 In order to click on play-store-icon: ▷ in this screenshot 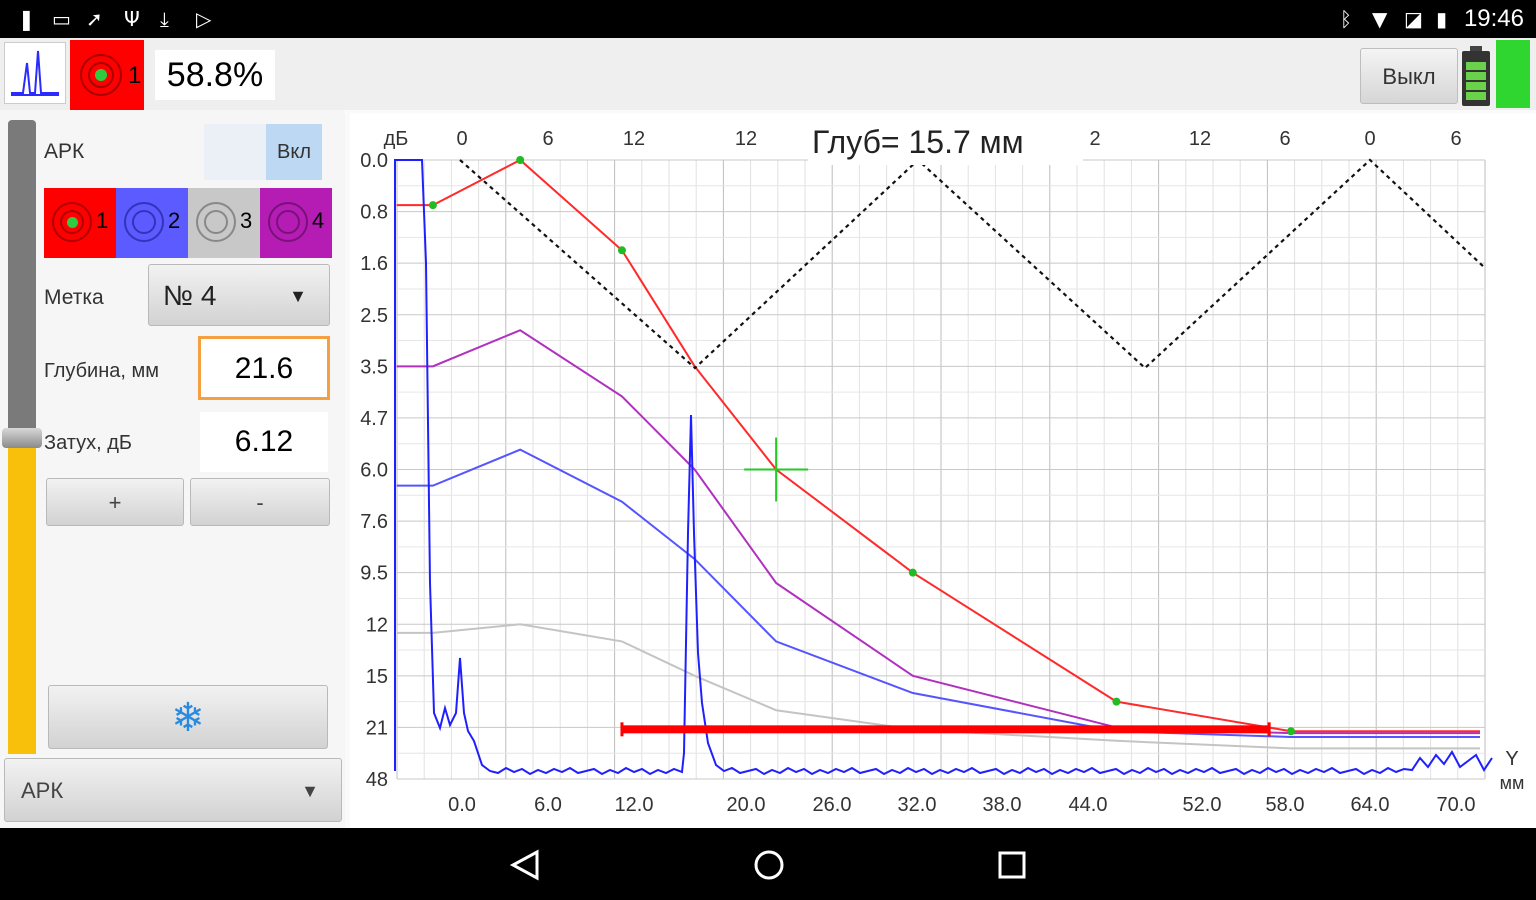, I will do `click(204, 19)`.